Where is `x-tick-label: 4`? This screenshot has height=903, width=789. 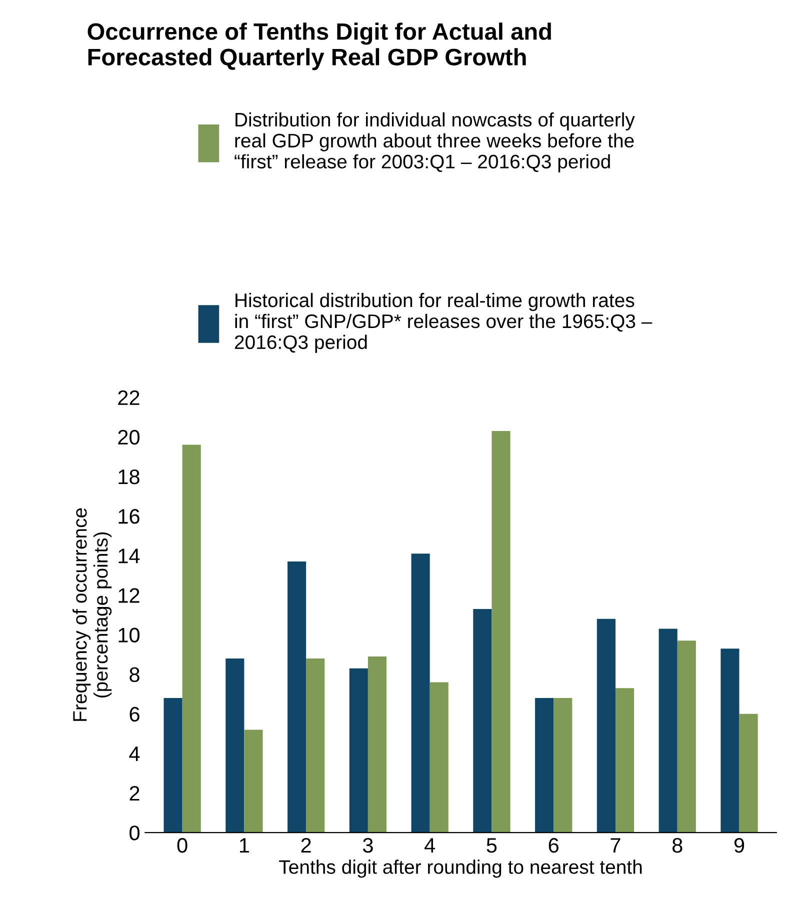 x-tick-label: 4 is located at coordinates (430, 845).